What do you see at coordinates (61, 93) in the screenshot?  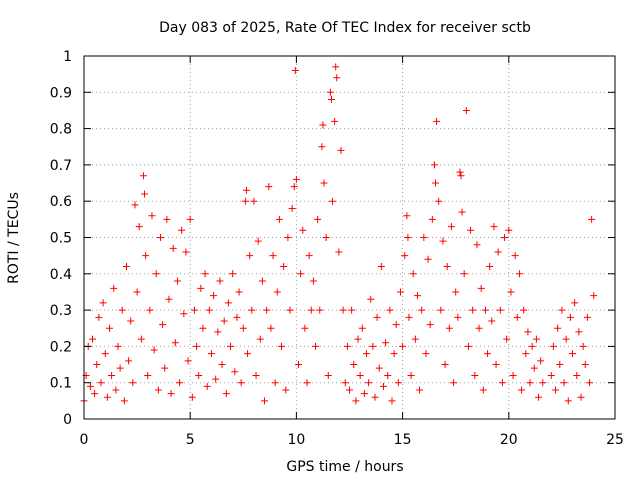 I see `y-tick-label: 0.9` at bounding box center [61, 93].